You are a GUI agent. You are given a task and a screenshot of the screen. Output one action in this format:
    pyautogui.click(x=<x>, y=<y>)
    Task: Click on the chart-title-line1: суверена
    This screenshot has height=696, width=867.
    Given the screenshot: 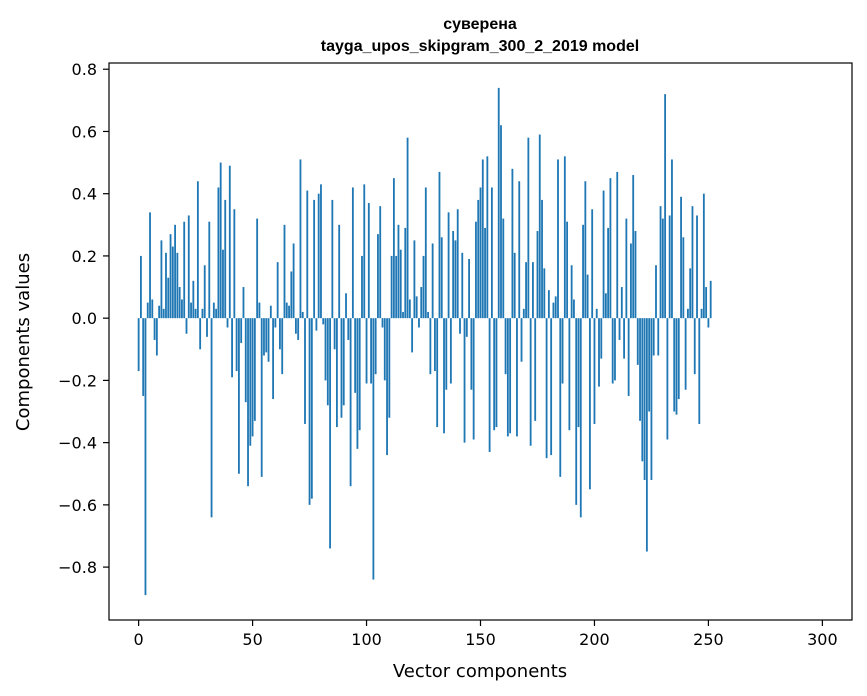 What is the action you would take?
    pyautogui.click(x=480, y=24)
    